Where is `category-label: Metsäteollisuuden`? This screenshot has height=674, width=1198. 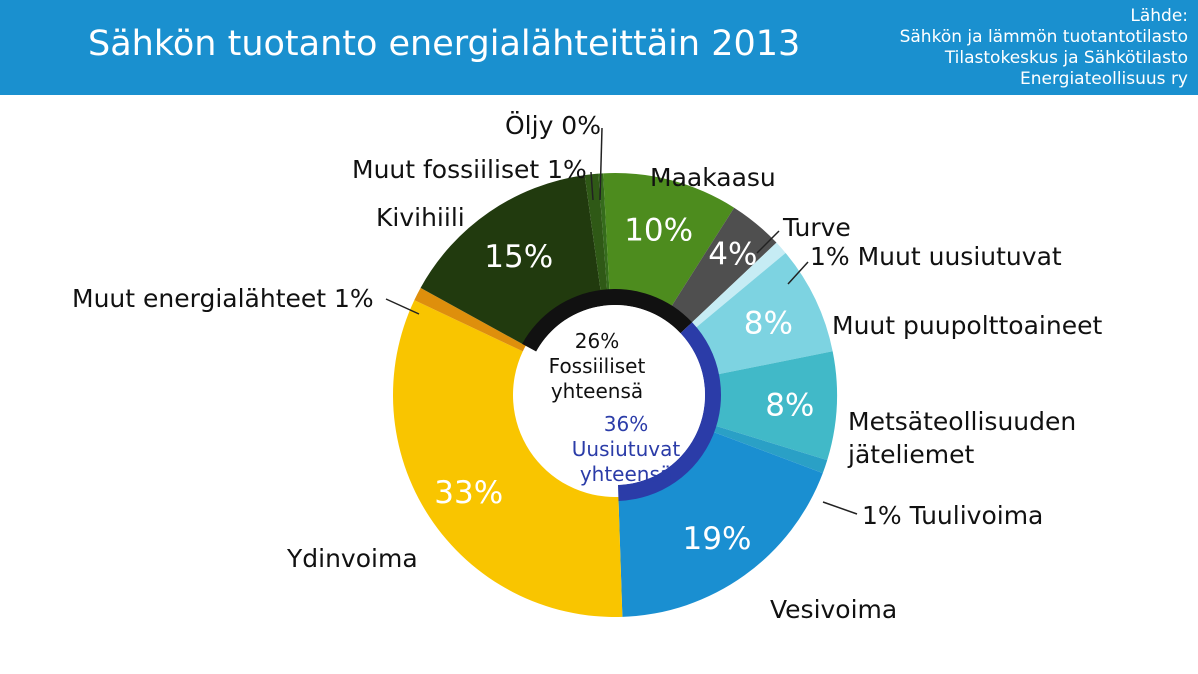
category-label: Metsäteollisuuden is located at coordinates (962, 421).